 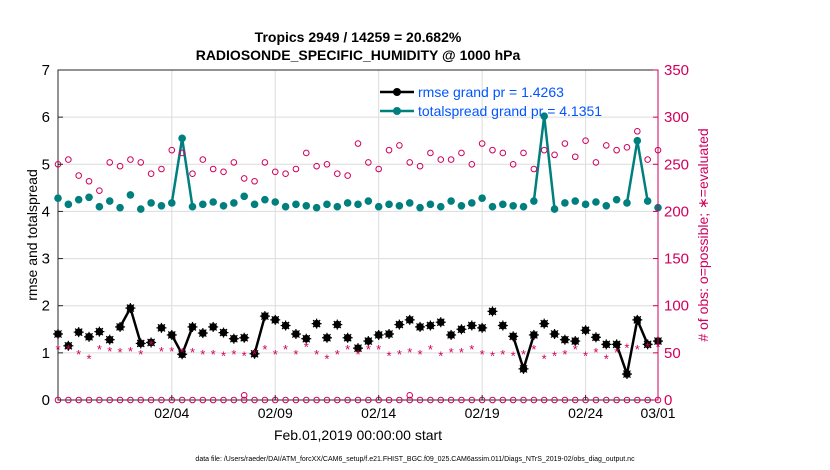 What do you see at coordinates (358, 435) in the screenshot?
I see `x-axis-label: Feb.01,2019 00:00:00 start` at bounding box center [358, 435].